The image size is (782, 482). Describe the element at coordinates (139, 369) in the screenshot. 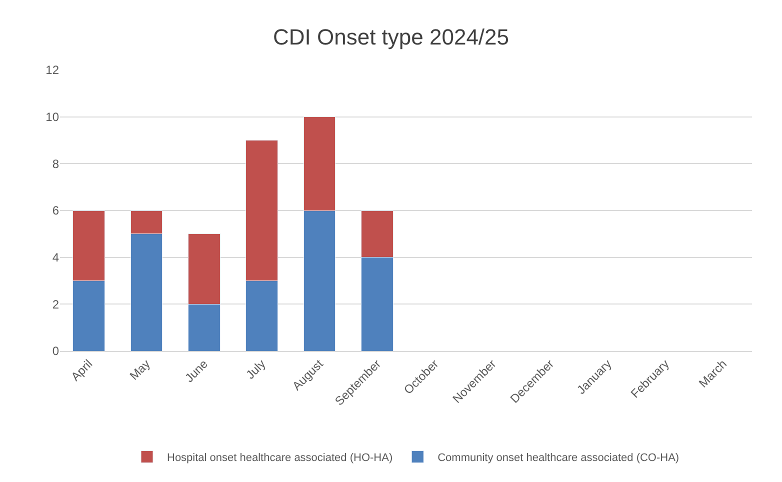

I see `x-tick-label: May` at that location.